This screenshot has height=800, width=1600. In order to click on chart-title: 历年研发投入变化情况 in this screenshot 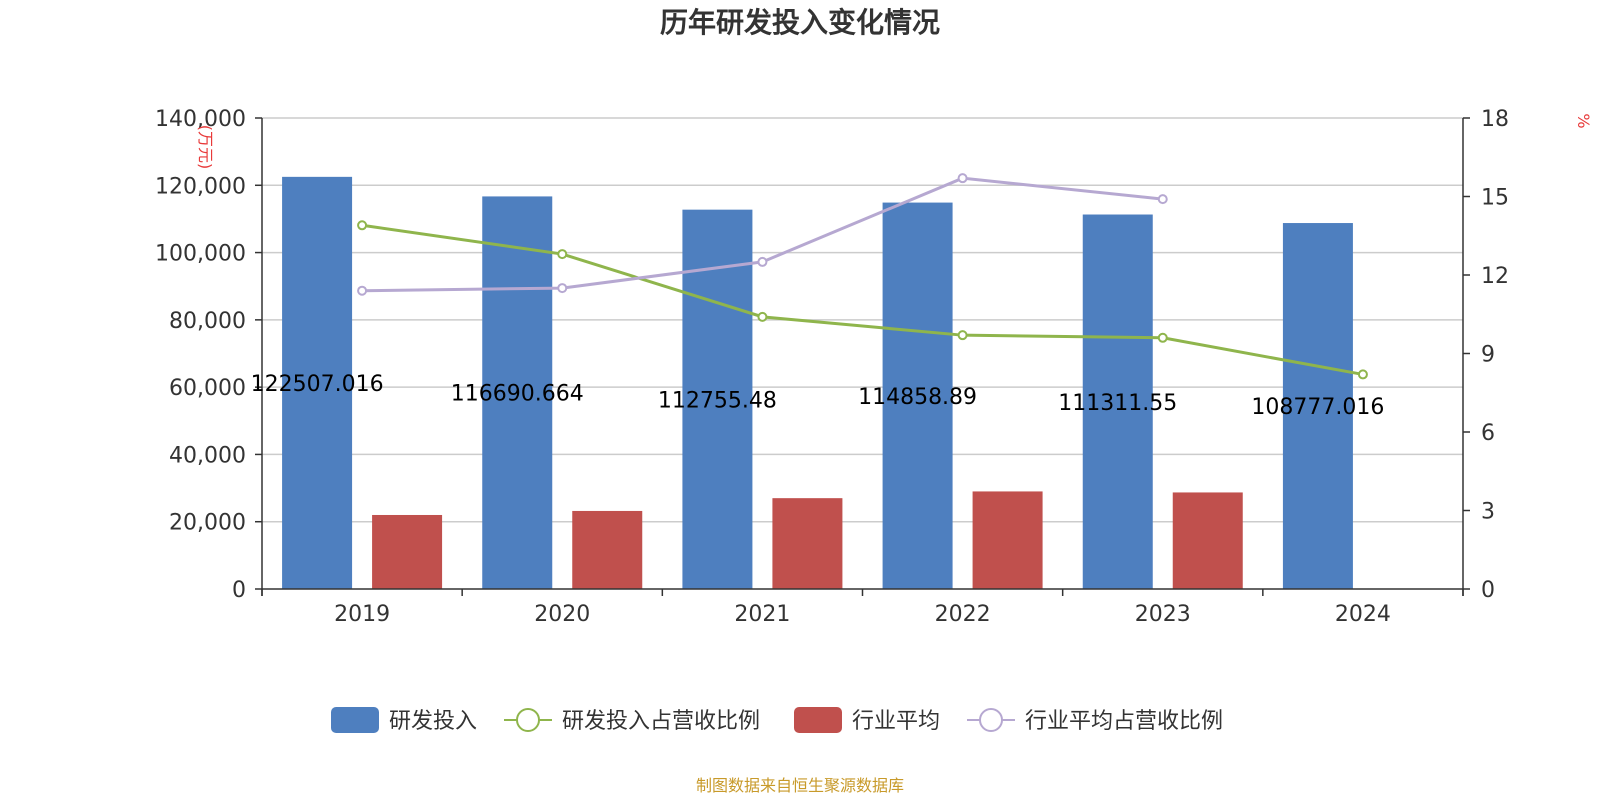, I will do `click(800, 22)`.